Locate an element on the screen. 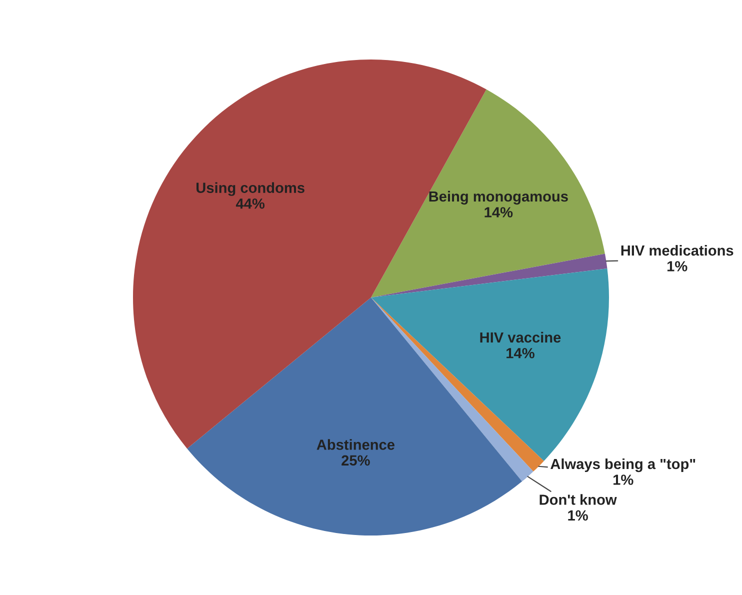 This screenshot has height=595, width=742. slice-label: Don't know is located at coordinates (578, 499).